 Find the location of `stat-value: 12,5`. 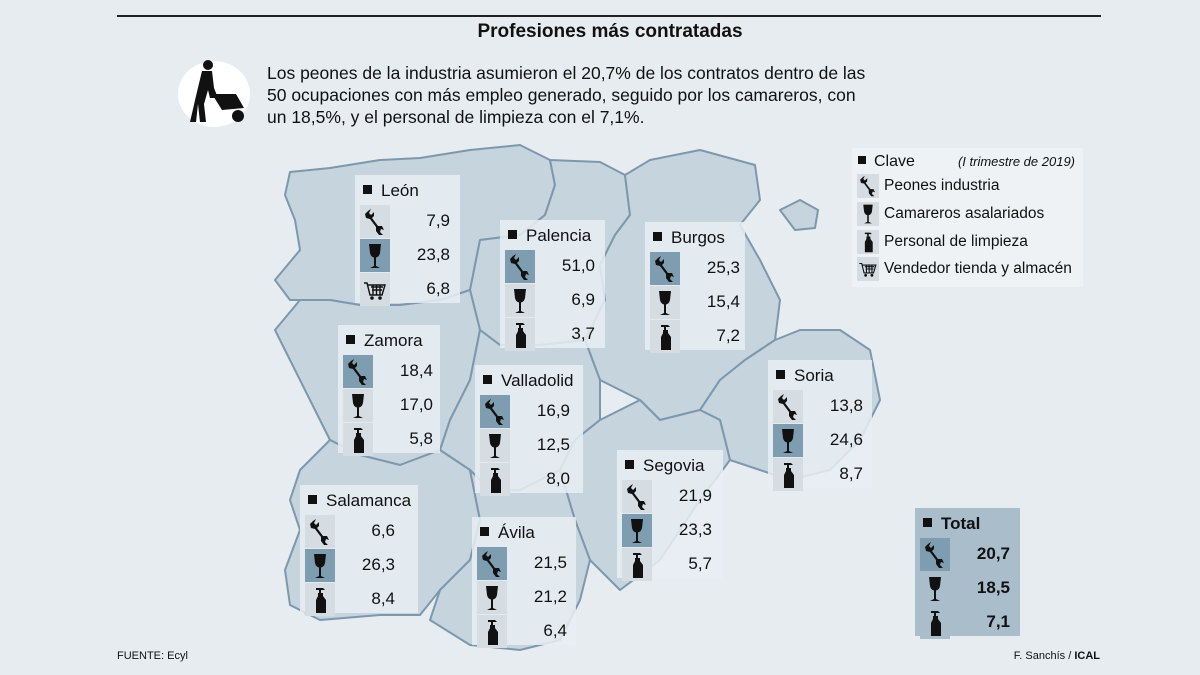

stat-value: 12,5 is located at coordinates (553, 444).